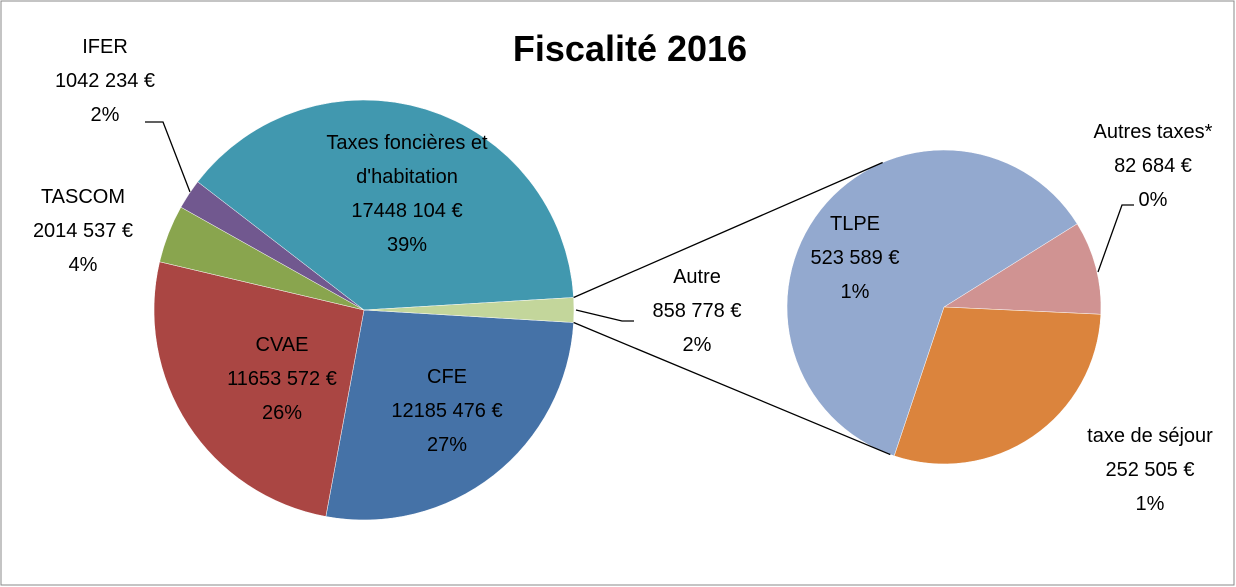 This screenshot has width=1236, height=587. I want to click on data-label: CVAE 11653 572 € 26%, so click(282, 379).